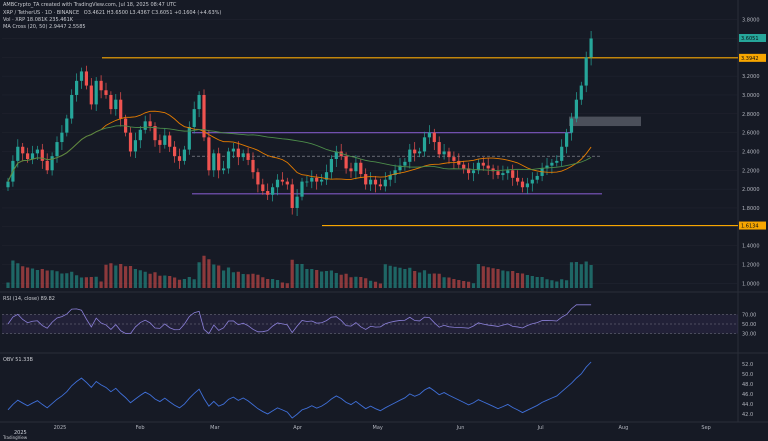 The image size is (768, 441). What do you see at coordinates (751, 152) in the screenshot?
I see `price-axis-tick: 2.4000` at bounding box center [751, 152].